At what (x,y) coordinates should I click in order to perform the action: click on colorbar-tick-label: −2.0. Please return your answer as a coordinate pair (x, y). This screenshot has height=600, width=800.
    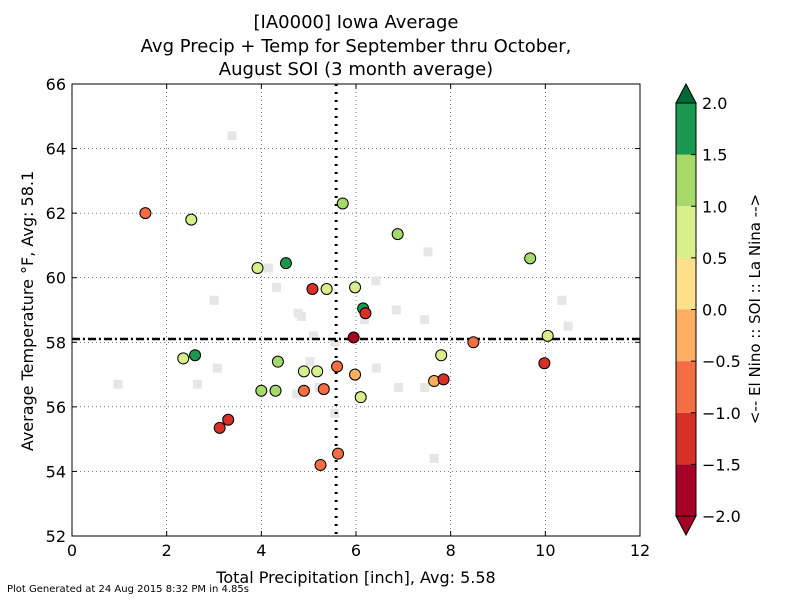
    Looking at the image, I should click on (721, 516).